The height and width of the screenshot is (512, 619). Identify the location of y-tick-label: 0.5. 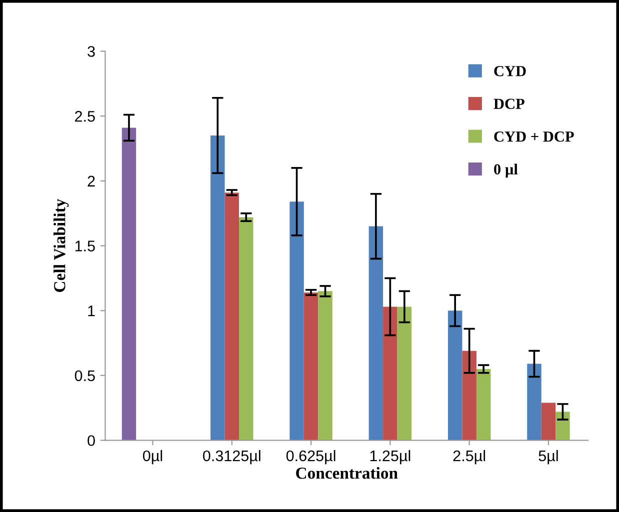
(84, 376).